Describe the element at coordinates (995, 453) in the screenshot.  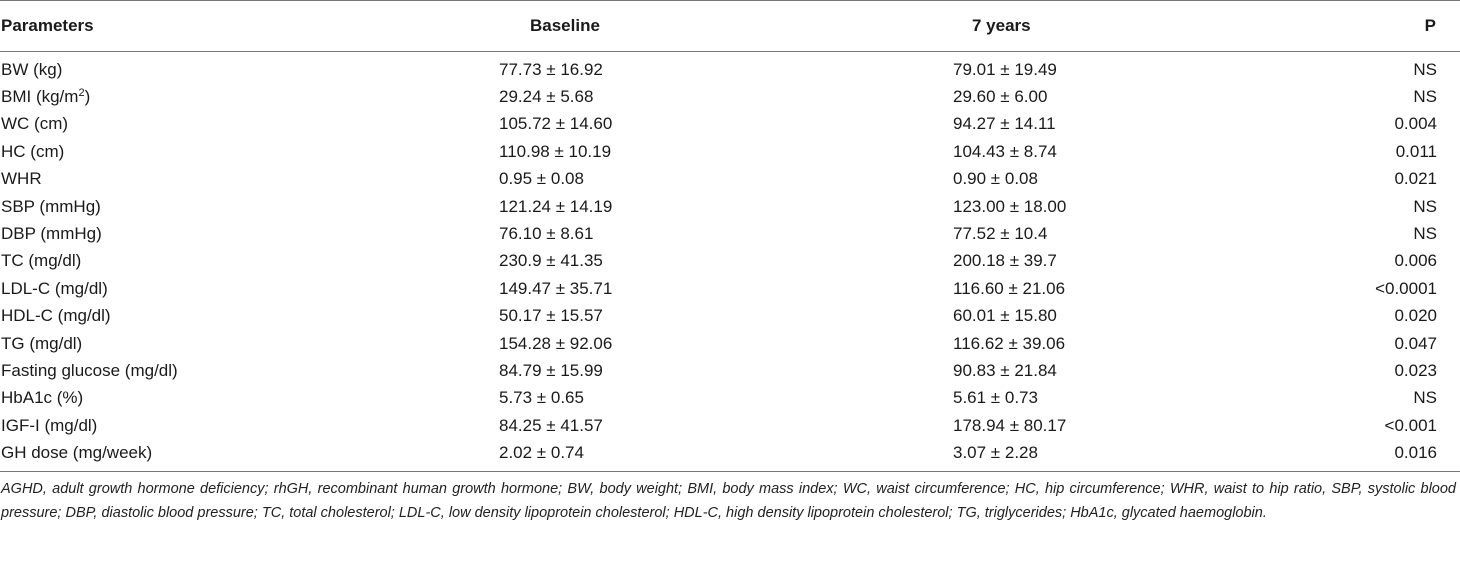
I see `cell-seven-years: 3.07 ± 2.28` at that location.